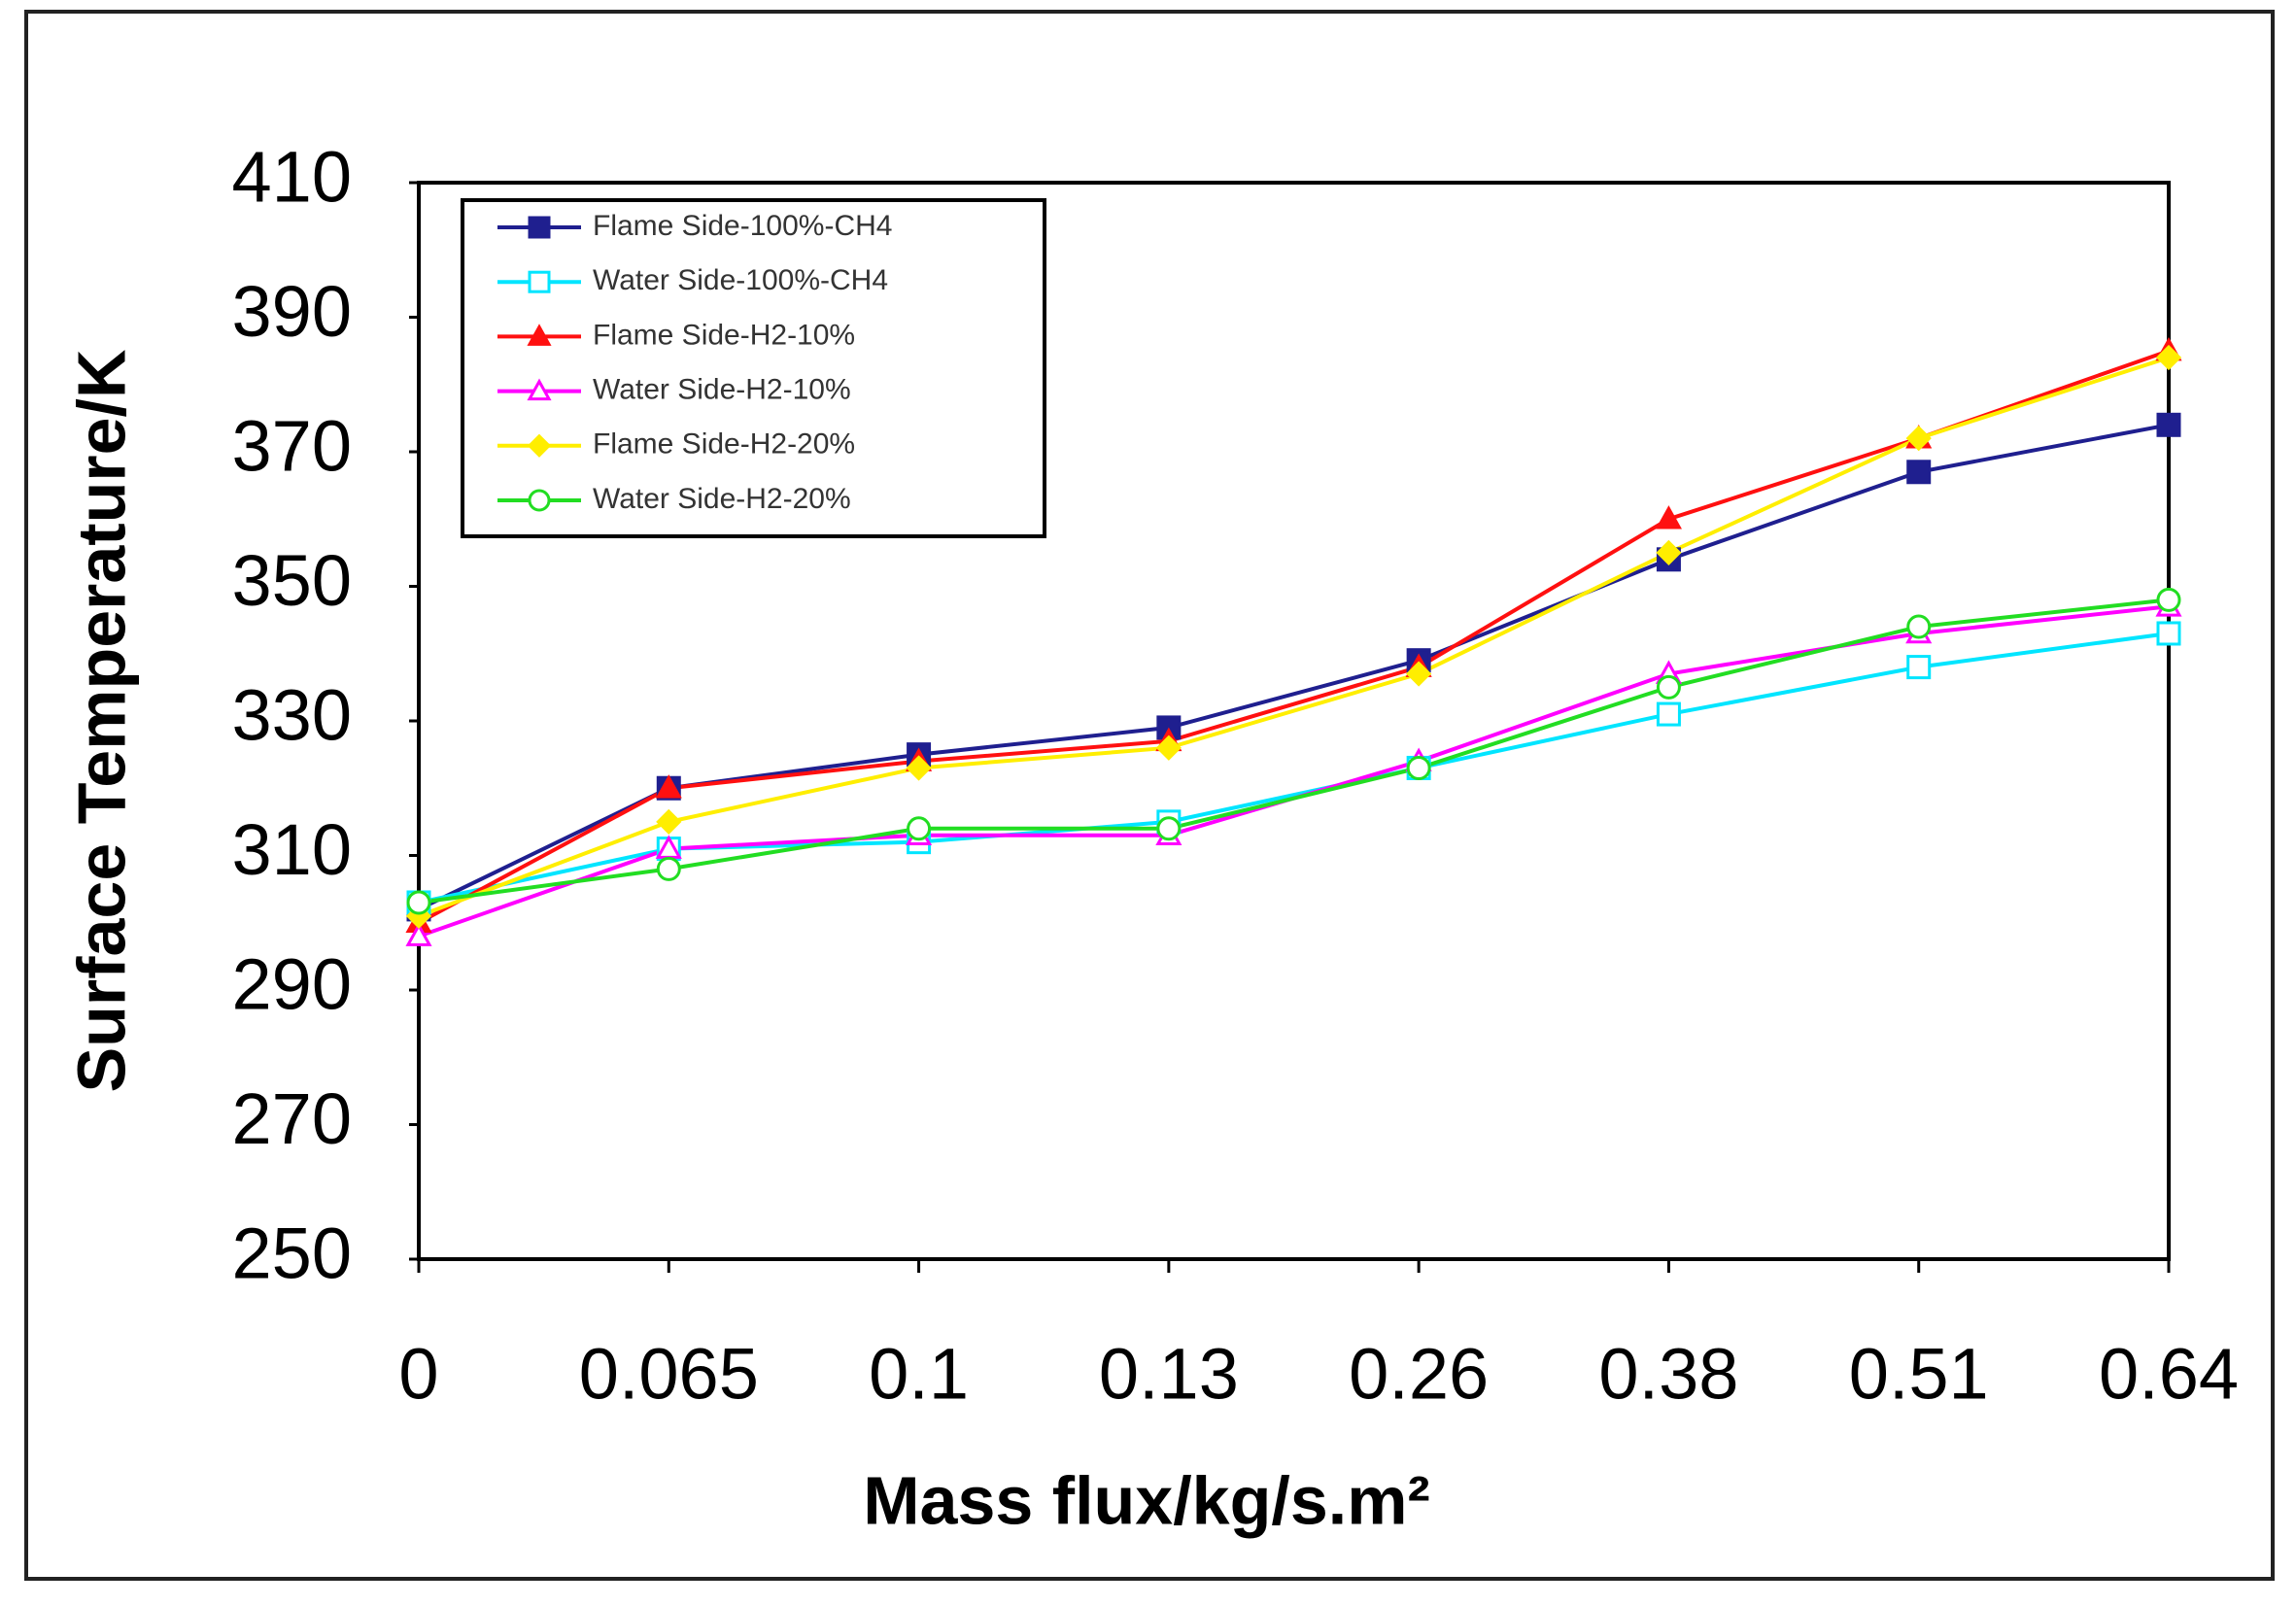  What do you see at coordinates (101, 720) in the screenshot?
I see `y-axis-title: Surface Temperature/K` at bounding box center [101, 720].